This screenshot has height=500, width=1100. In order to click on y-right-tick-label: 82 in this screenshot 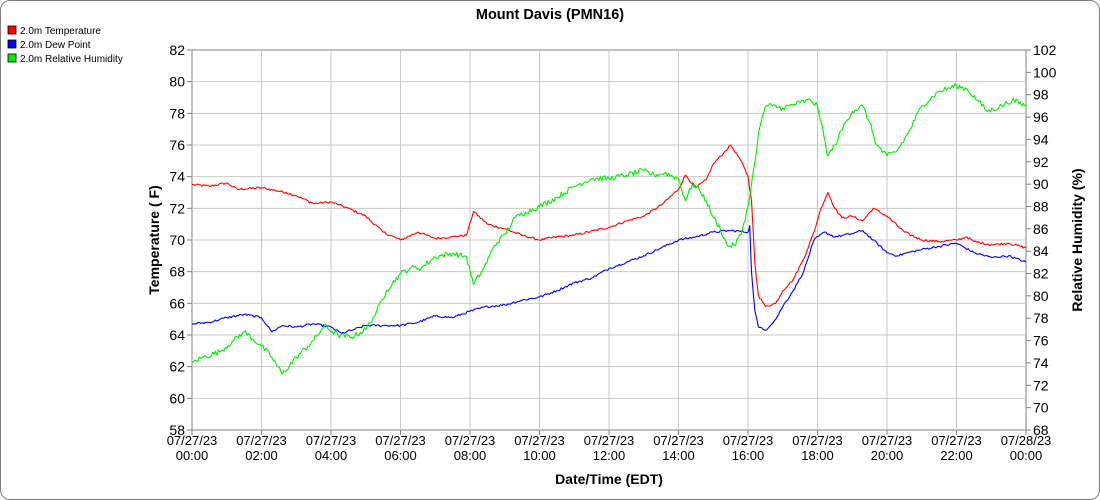, I will do `click(1041, 274)`.